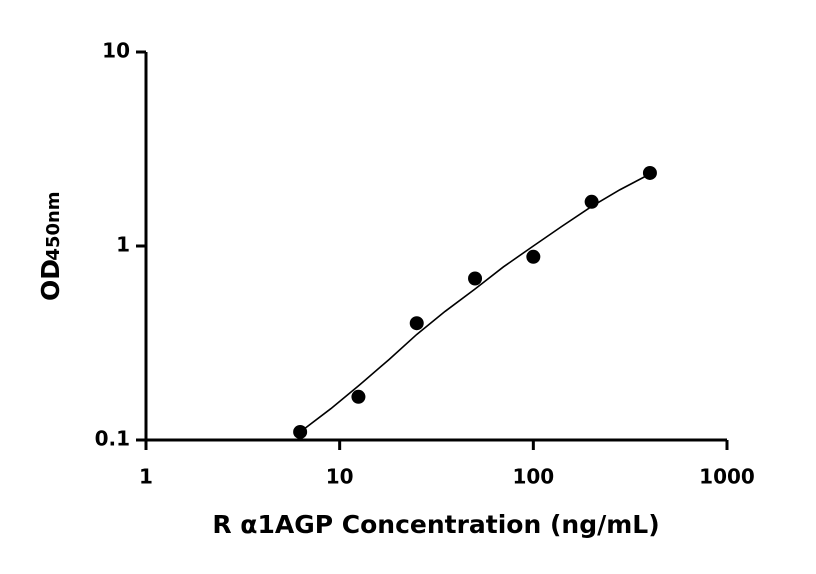 The image size is (816, 574). Describe the element at coordinates (112, 439) in the screenshot. I see `y-tick-label: 0.1` at that location.